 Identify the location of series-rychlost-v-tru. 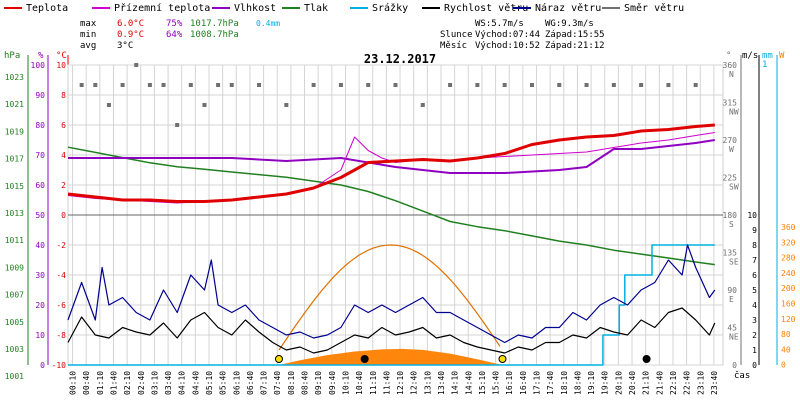
(391, 330).